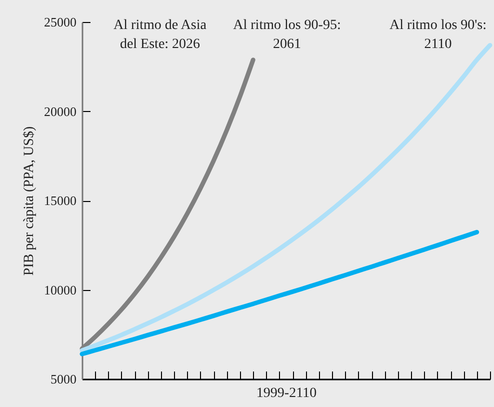  I want to click on annotation: Al ritmo los 90-95: 2061, so click(287, 35).